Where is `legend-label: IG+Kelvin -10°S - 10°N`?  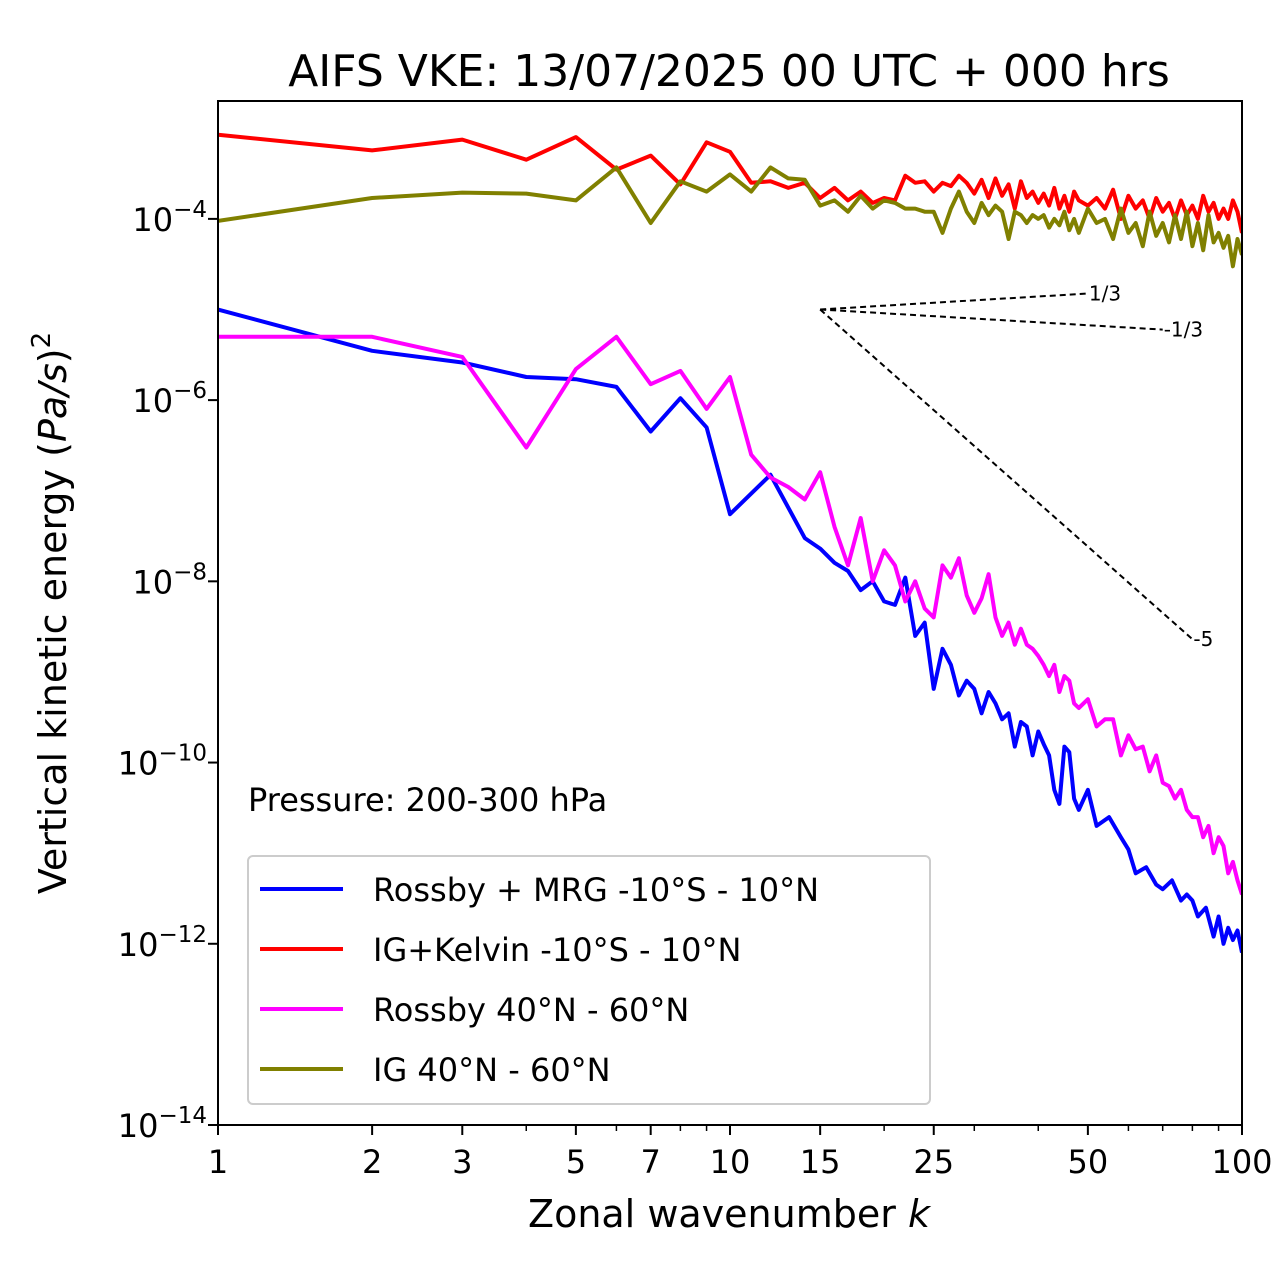 legend-label: IG+Kelvin -10°S - 10°N is located at coordinates (557, 950).